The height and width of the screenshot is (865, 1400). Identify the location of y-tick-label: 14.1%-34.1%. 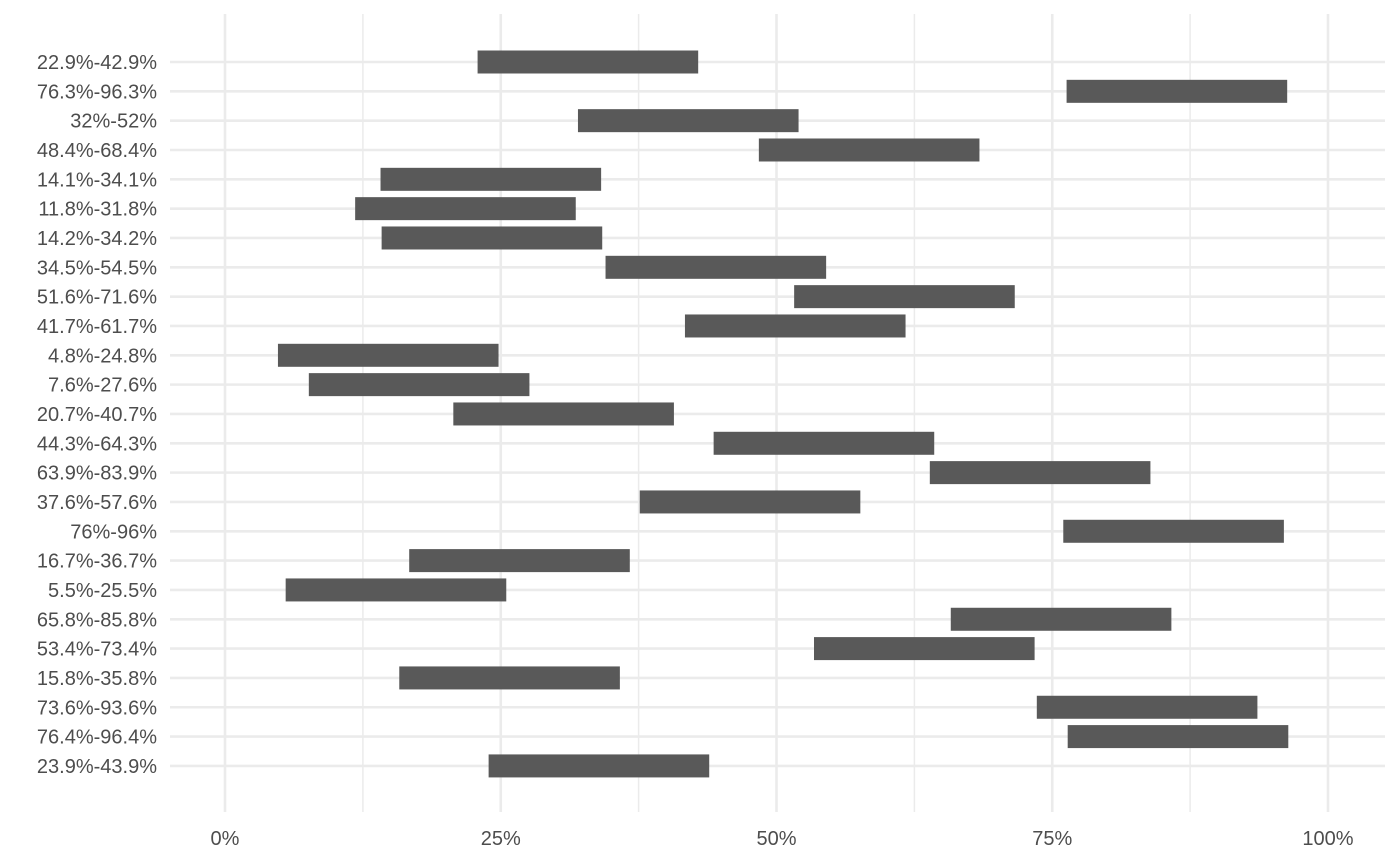
(97, 180).